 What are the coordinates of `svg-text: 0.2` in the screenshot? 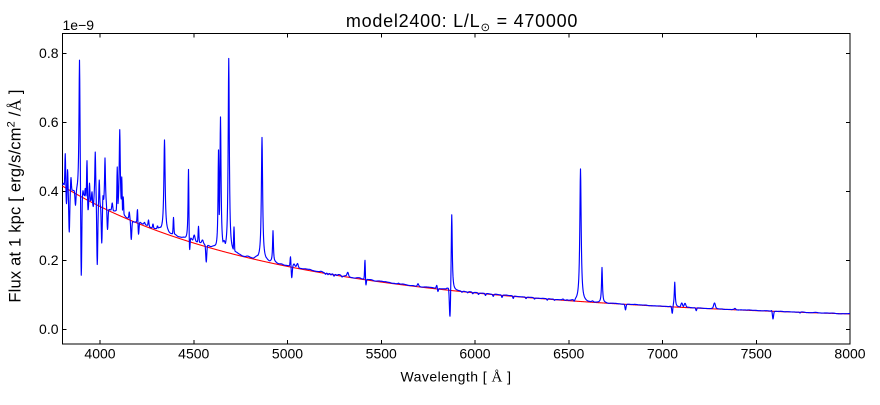 It's located at (49, 260).